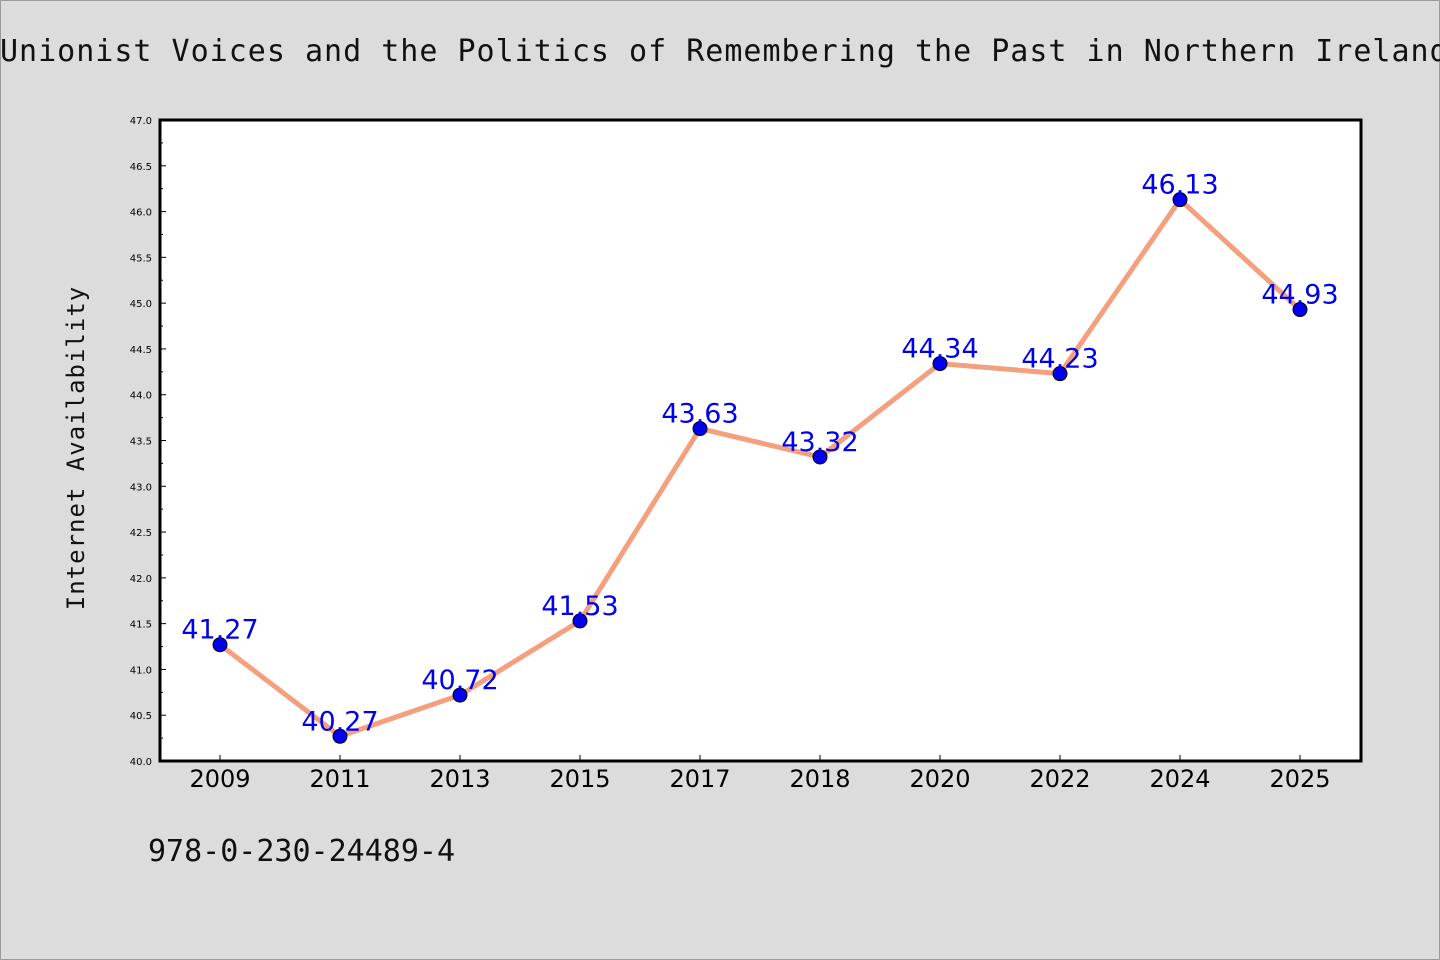 The image size is (1440, 960). Describe the element at coordinates (141, 121) in the screenshot. I see `y-tick-label: 47.0` at that location.